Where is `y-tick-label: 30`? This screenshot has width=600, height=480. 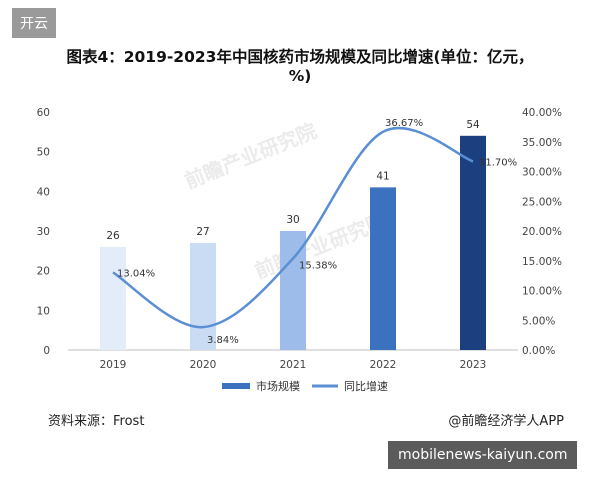
y-tick-label: 30 is located at coordinates (43, 232).